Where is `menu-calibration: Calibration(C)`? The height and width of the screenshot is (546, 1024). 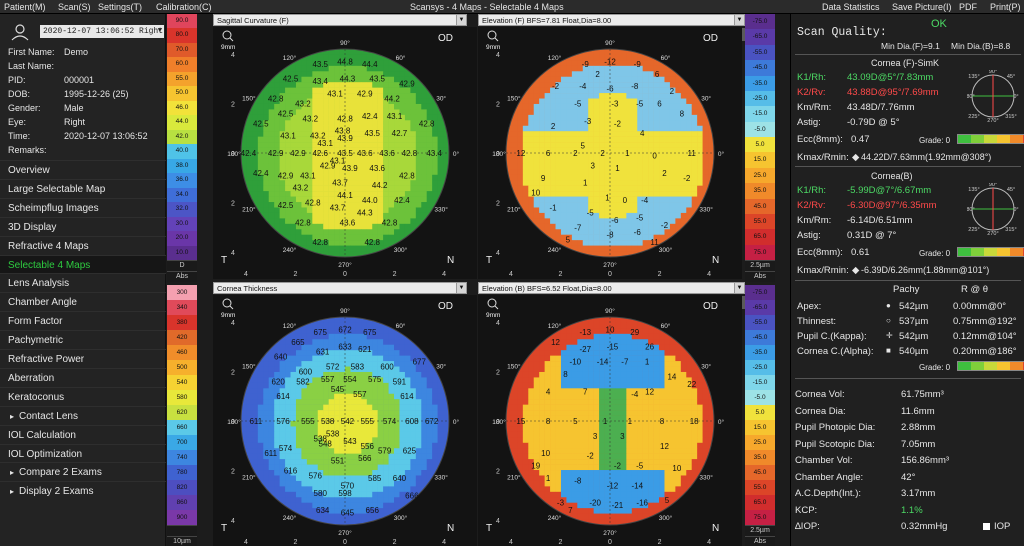
menu-calibration: Calibration(C) is located at coordinates (184, 7).